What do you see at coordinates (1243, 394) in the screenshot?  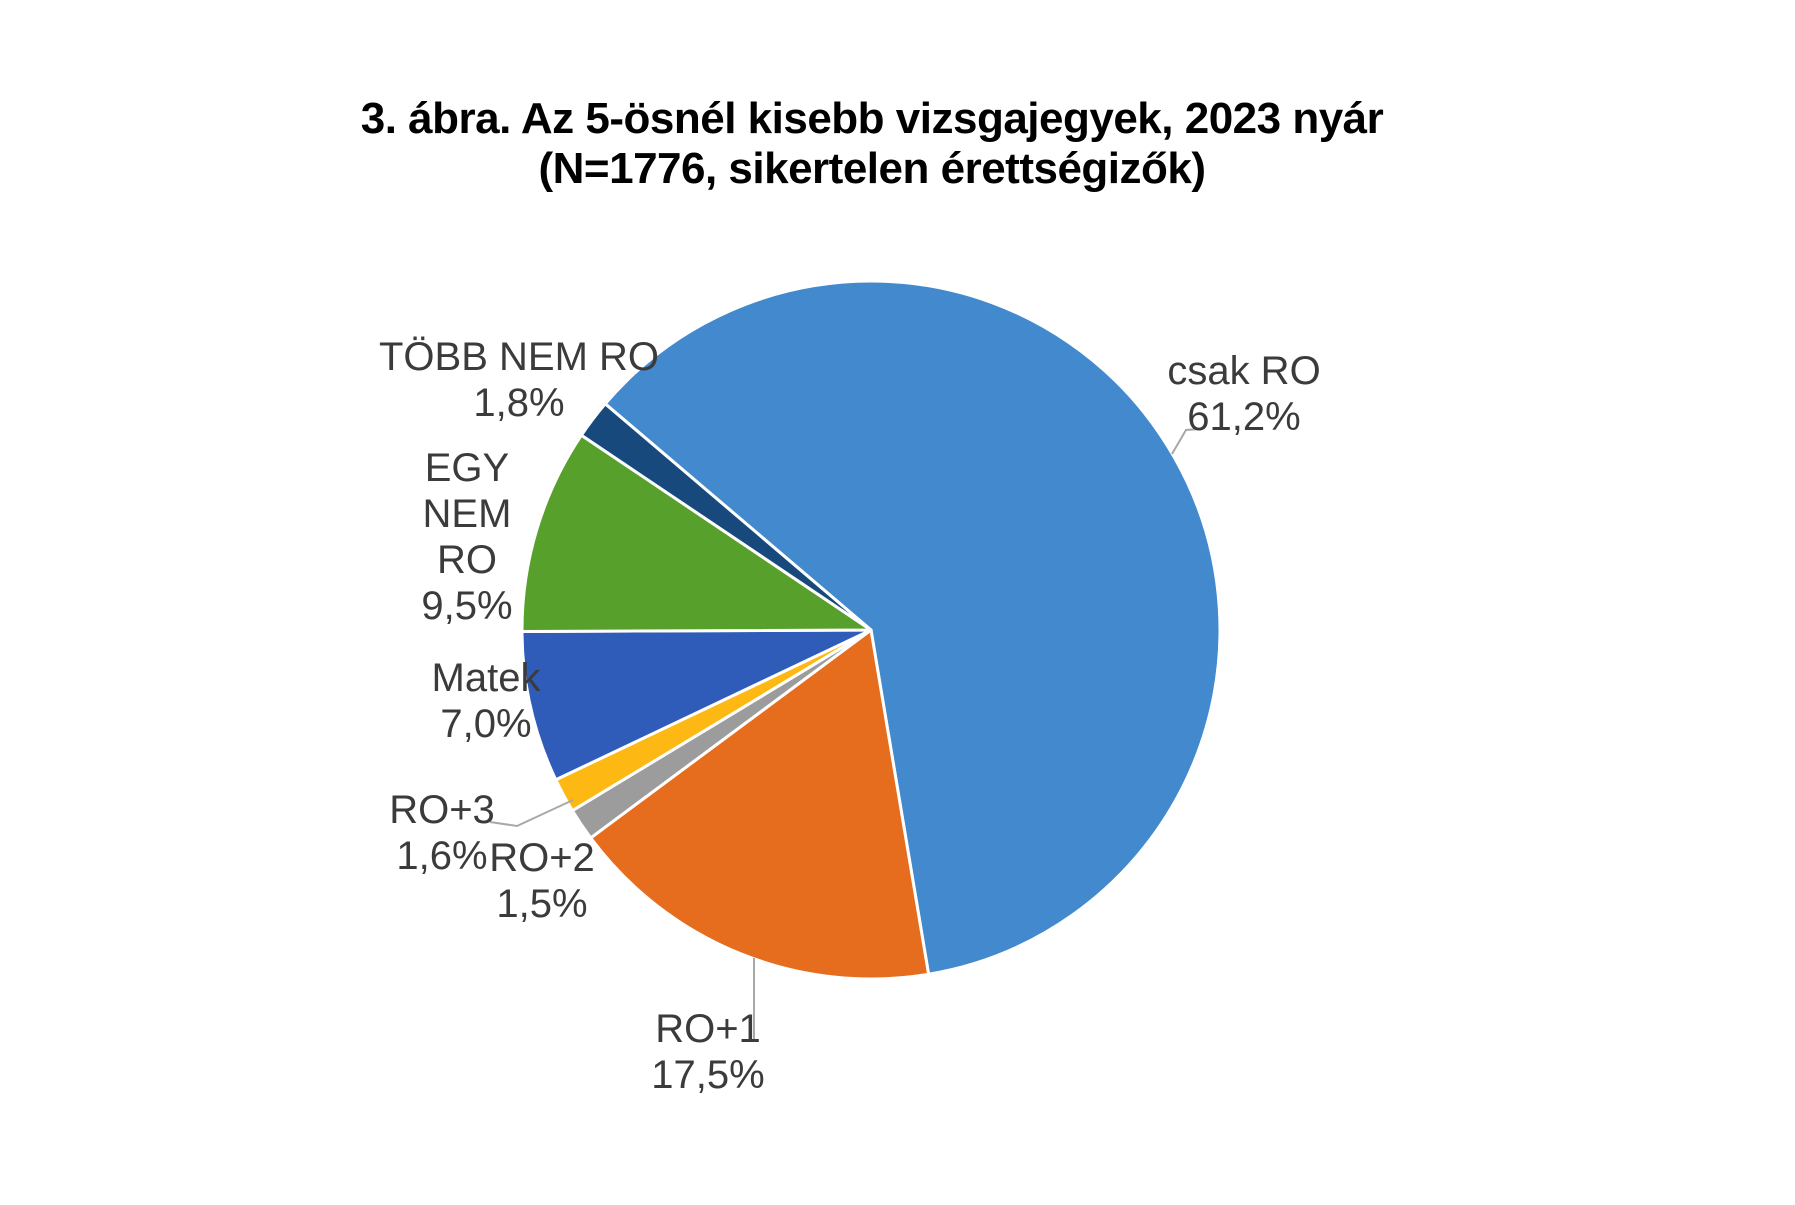 I see `callout-csak-ro: csak RO 61,2%` at bounding box center [1243, 394].